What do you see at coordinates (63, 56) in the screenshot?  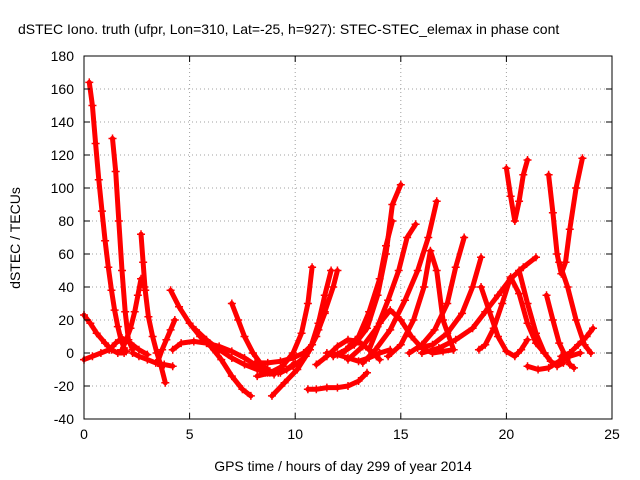 I see `y-tick-label: 180` at bounding box center [63, 56].